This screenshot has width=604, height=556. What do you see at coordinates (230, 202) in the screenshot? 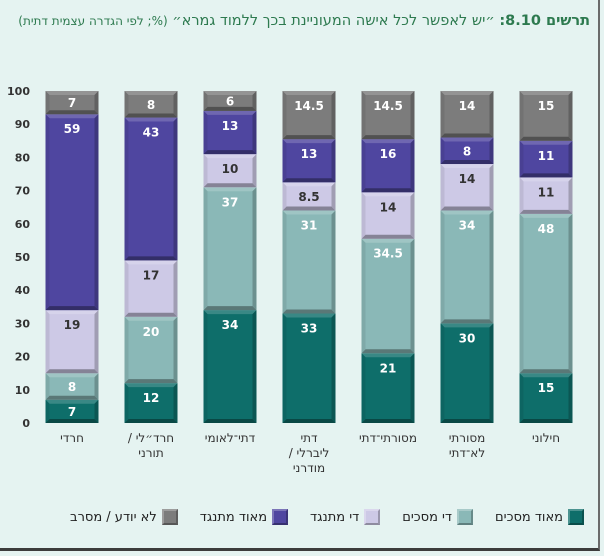
I see `bar-value-label: 37` at bounding box center [230, 202].